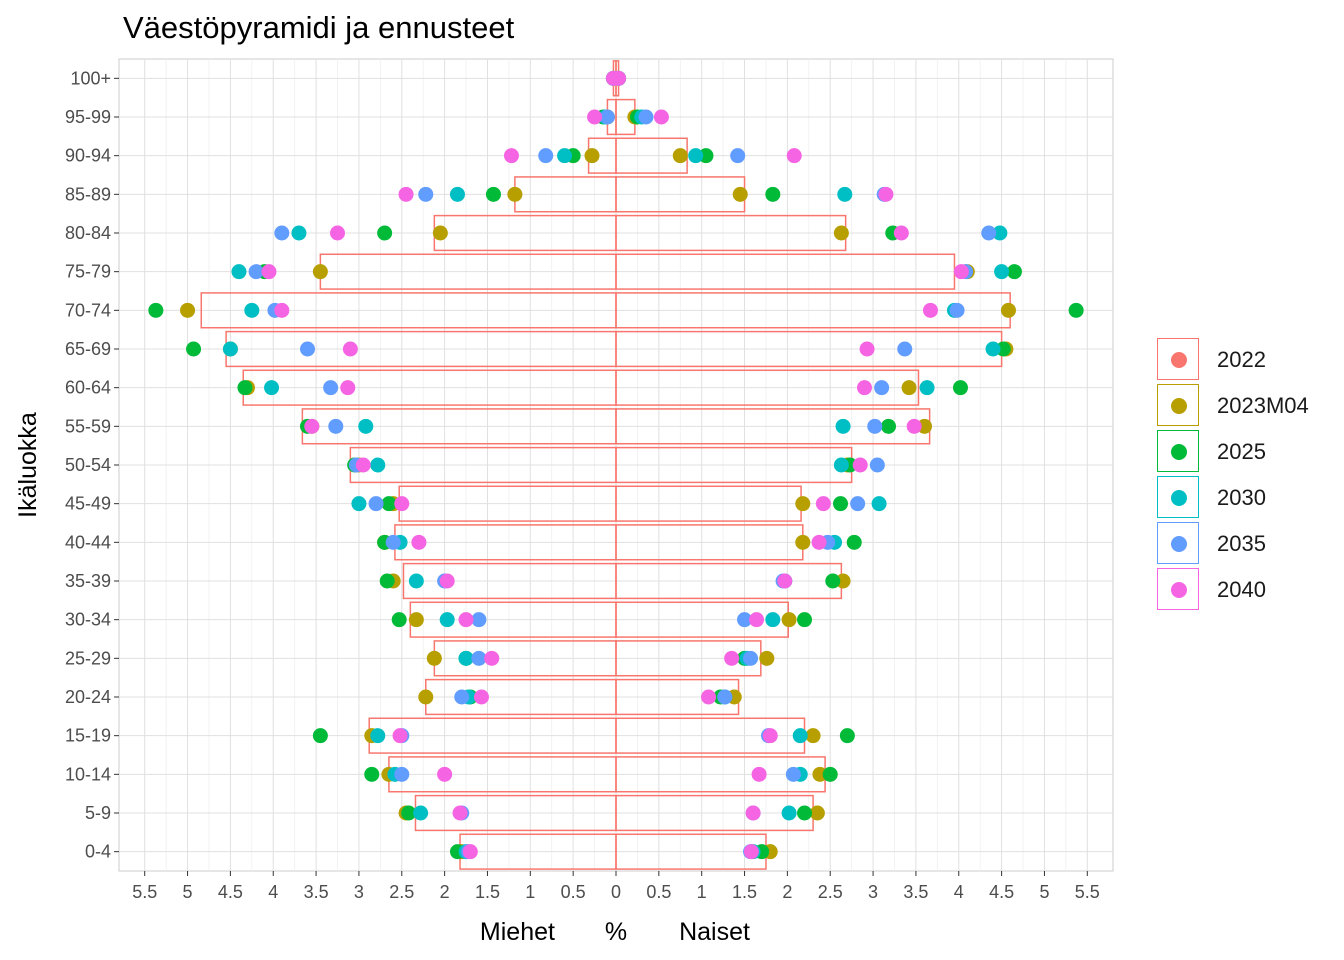 The image size is (1344, 960). Describe the element at coordinates (188, 892) in the screenshot. I see `x-tick-label: 5` at that location.